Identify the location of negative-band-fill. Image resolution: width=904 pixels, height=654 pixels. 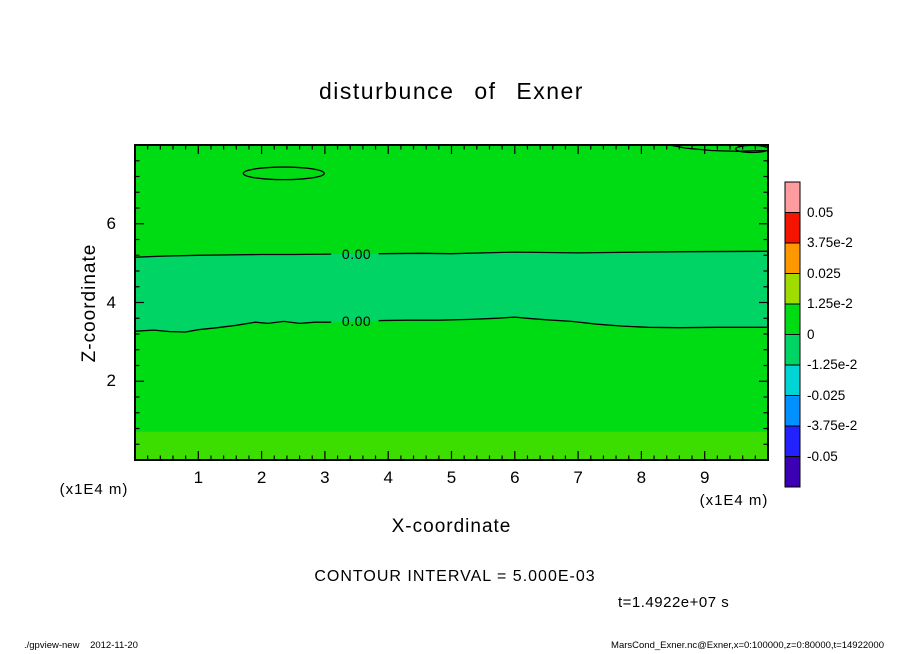
(451, 291).